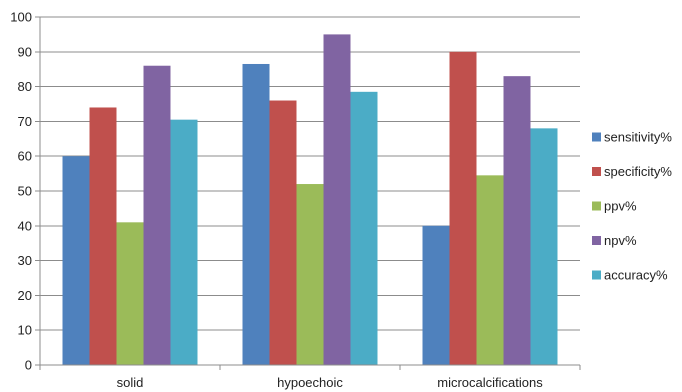  I want to click on y-tick-label: 50, so click(25, 191).